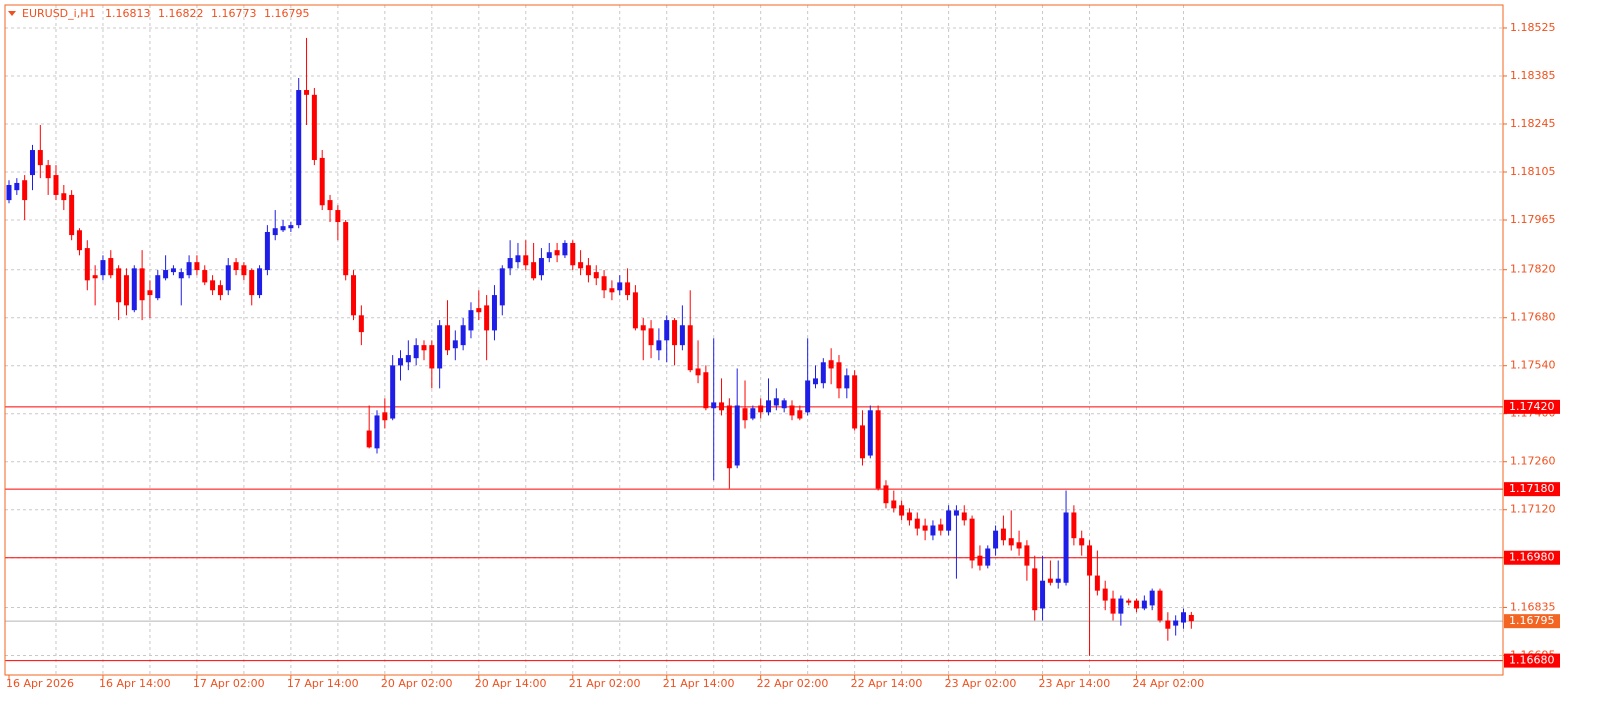  I want to click on y-tick-label: 1.17260, so click(1533, 461).